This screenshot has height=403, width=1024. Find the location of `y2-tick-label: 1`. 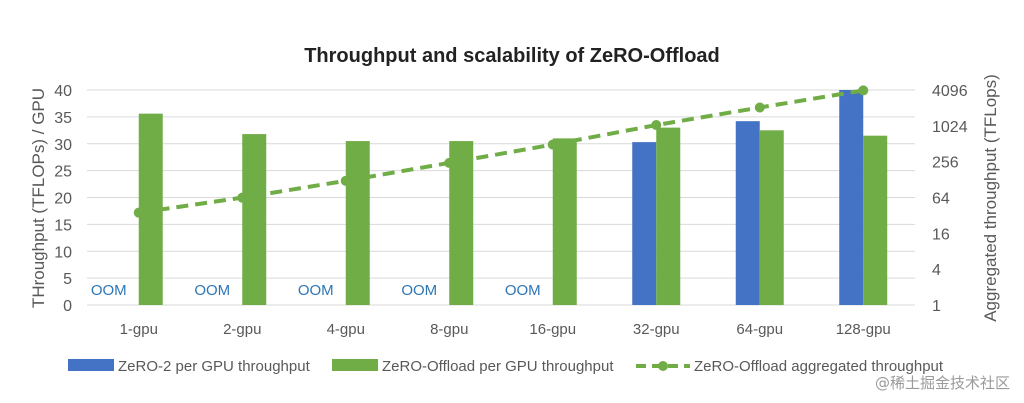

y2-tick-label: 1 is located at coordinates (936, 306).